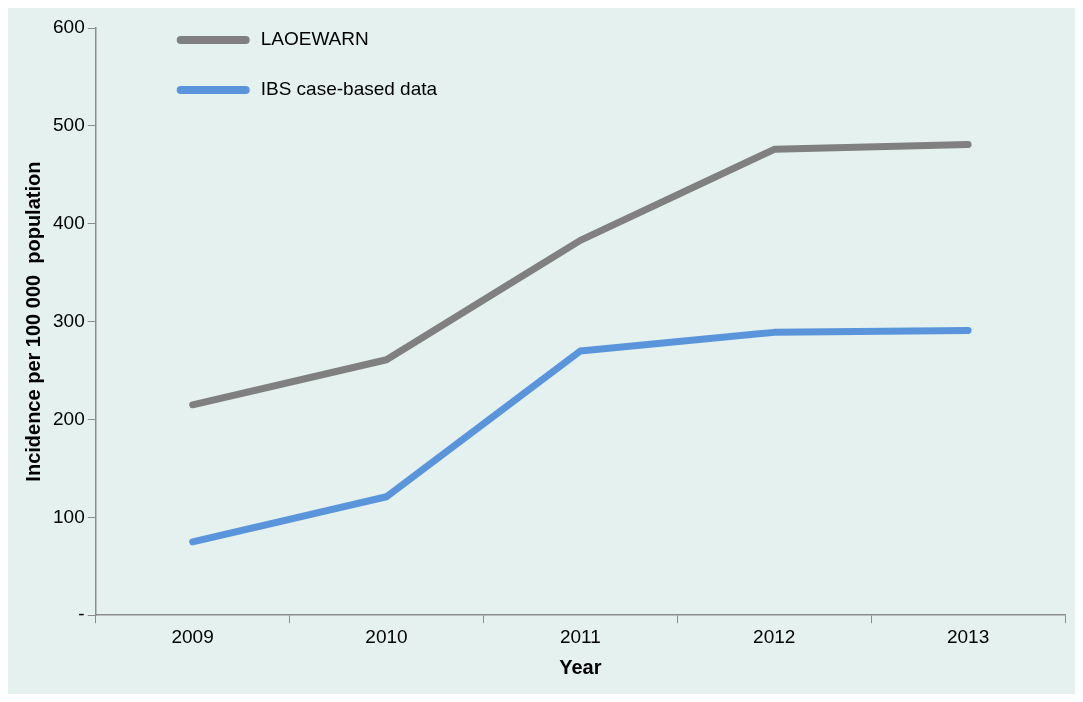 The height and width of the screenshot is (702, 1083). Describe the element at coordinates (69, 320) in the screenshot. I see `y-tick-label: 300` at that location.